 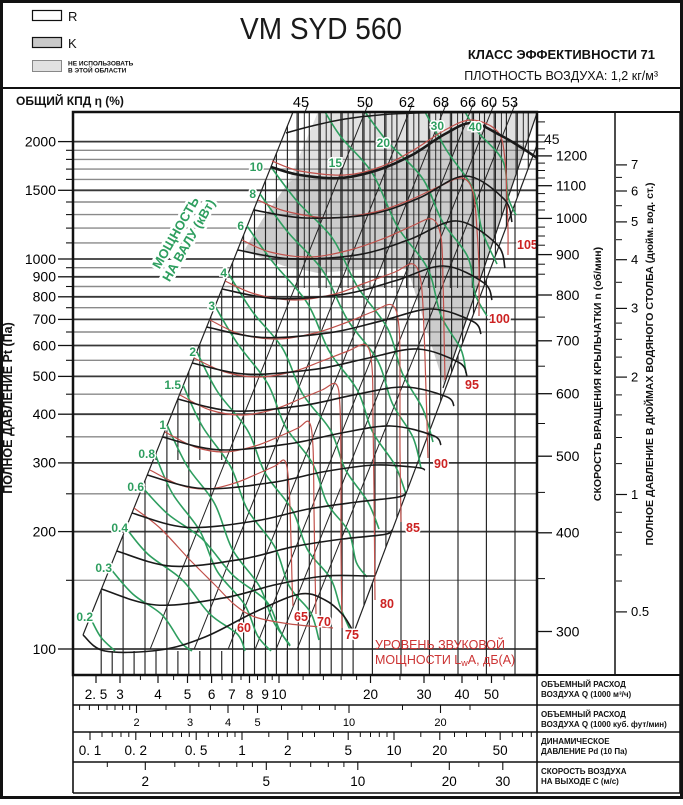 I want to click on svg-text: 0.4, so click(x=119, y=528).